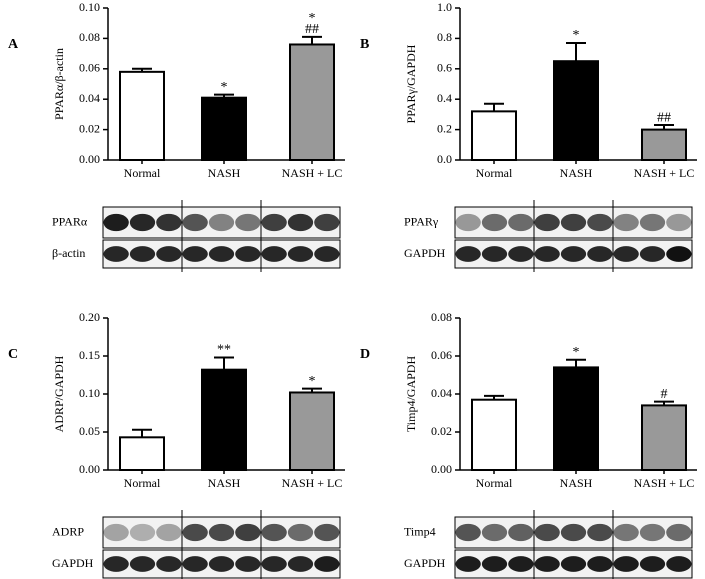  Describe the element at coordinates (89, 431) in the screenshot. I see `y-tick-label: 0.05` at that location.